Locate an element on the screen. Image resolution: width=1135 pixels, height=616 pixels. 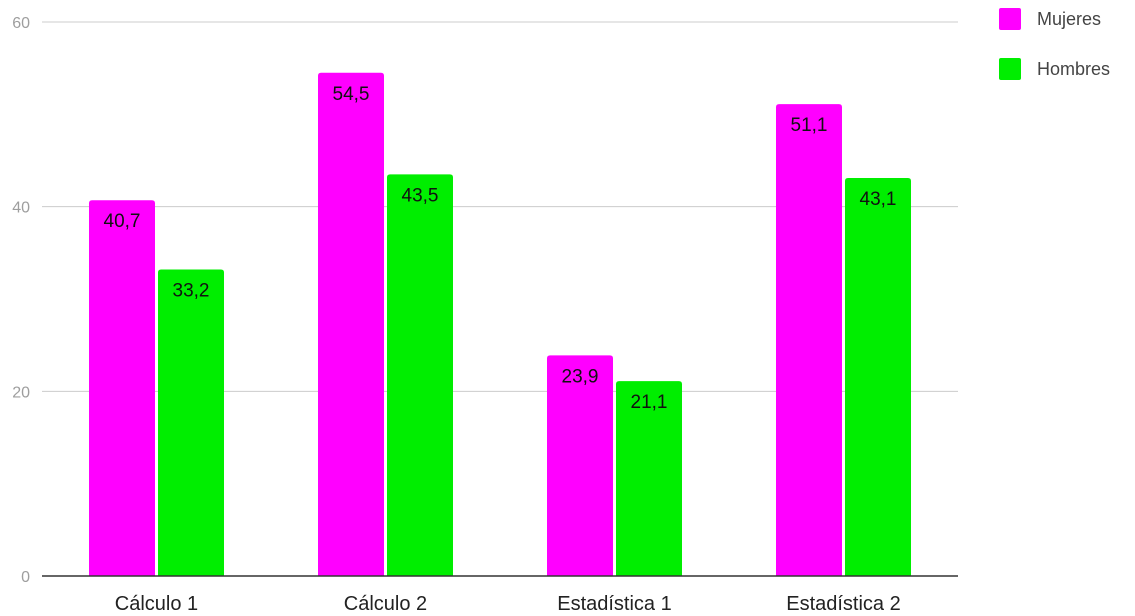
y-tick-label-2: 40 is located at coordinates (21, 208).